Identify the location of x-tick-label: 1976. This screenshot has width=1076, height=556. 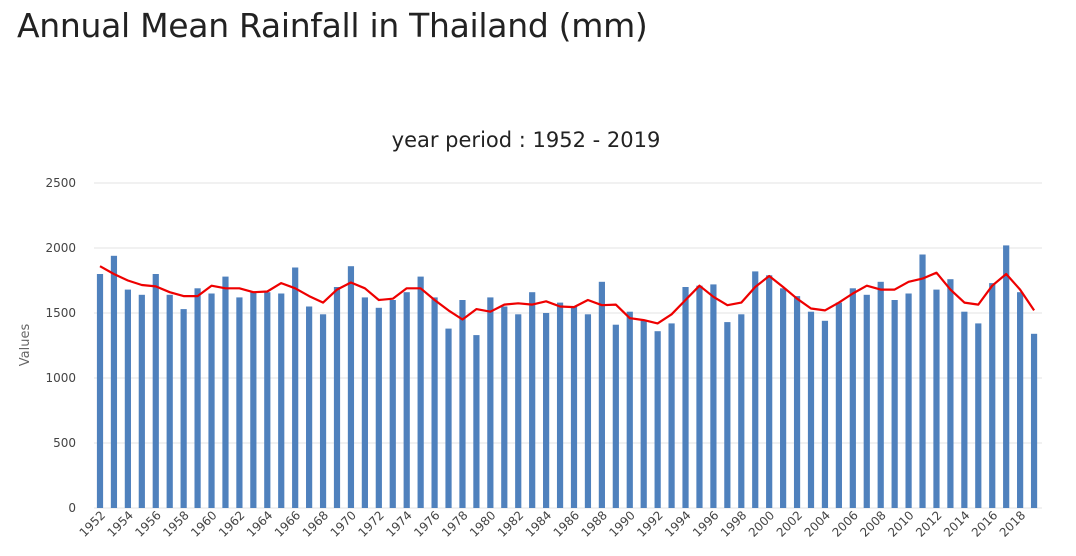
(426, 523).